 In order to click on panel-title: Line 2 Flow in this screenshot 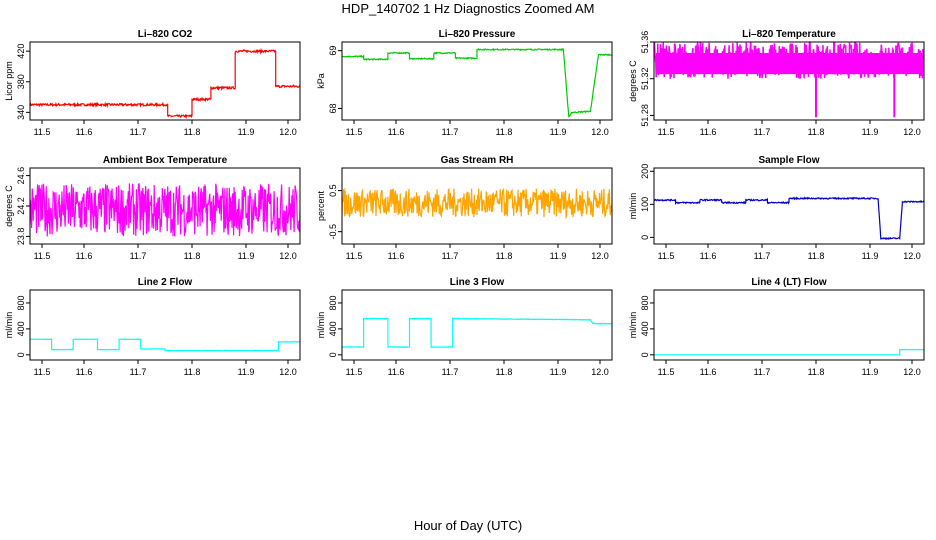, I will do `click(165, 282)`.